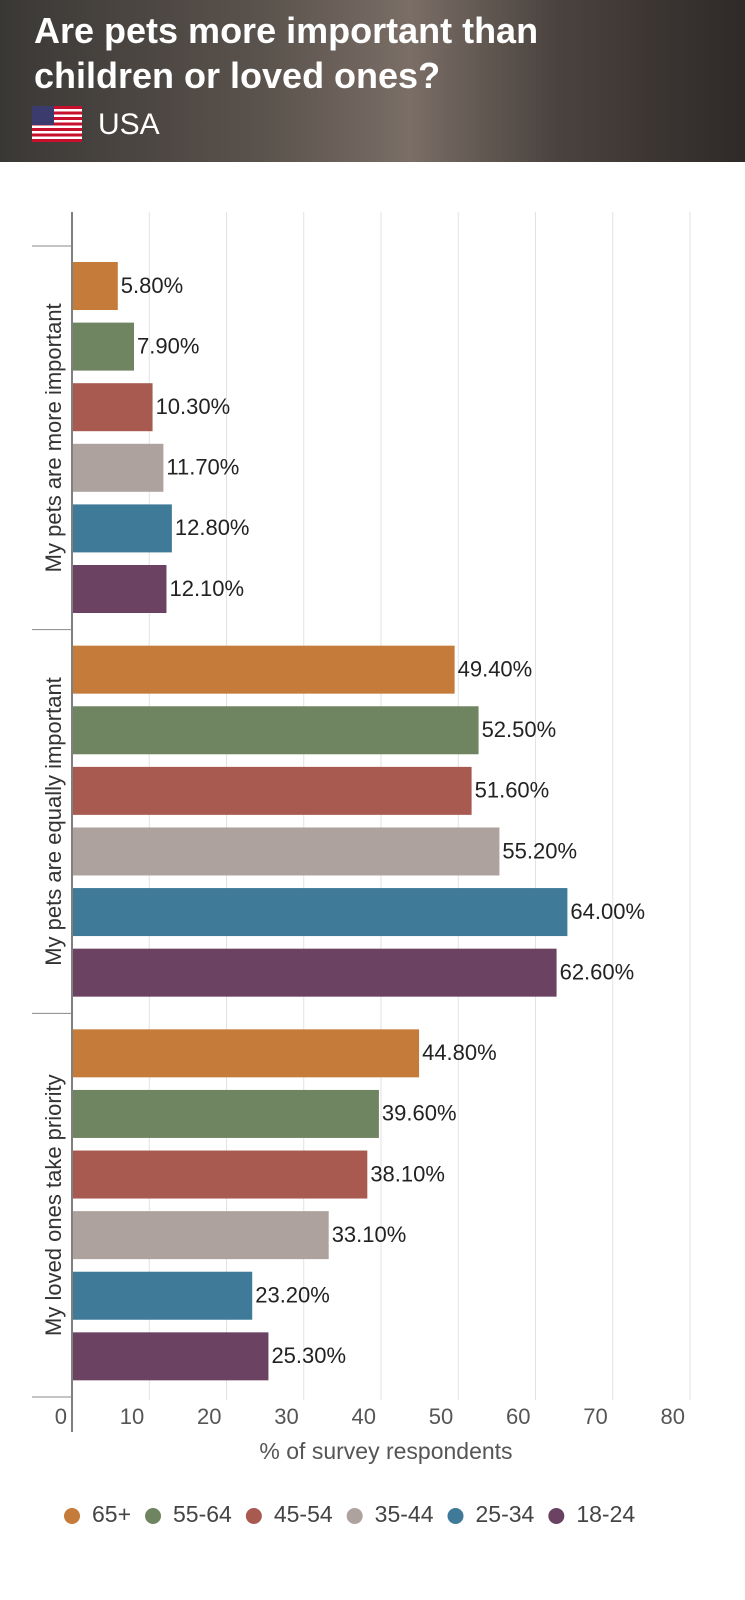  I want to click on legend-label: 18-24, so click(605, 1514).